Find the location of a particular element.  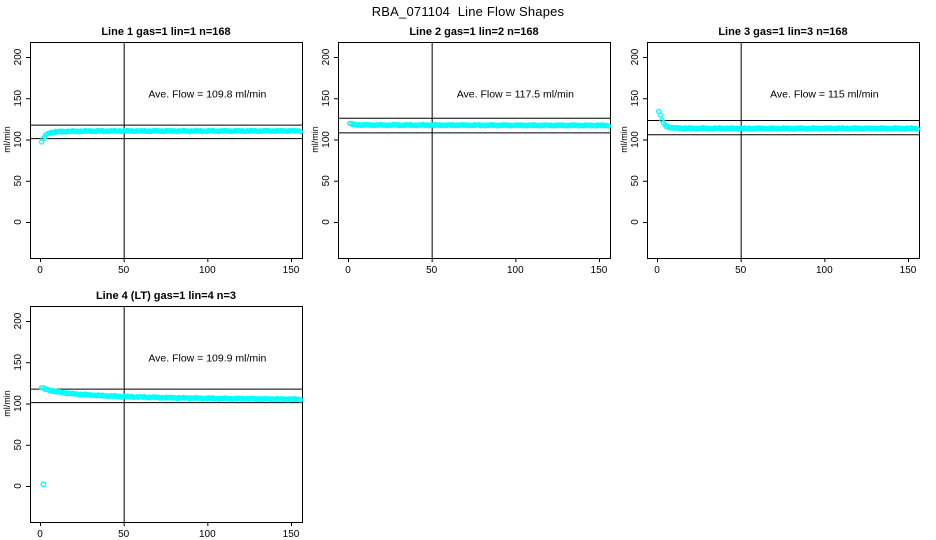

ave-flow-annotation: Ave. Flow = 117.5 ml/min is located at coordinates (515, 94).